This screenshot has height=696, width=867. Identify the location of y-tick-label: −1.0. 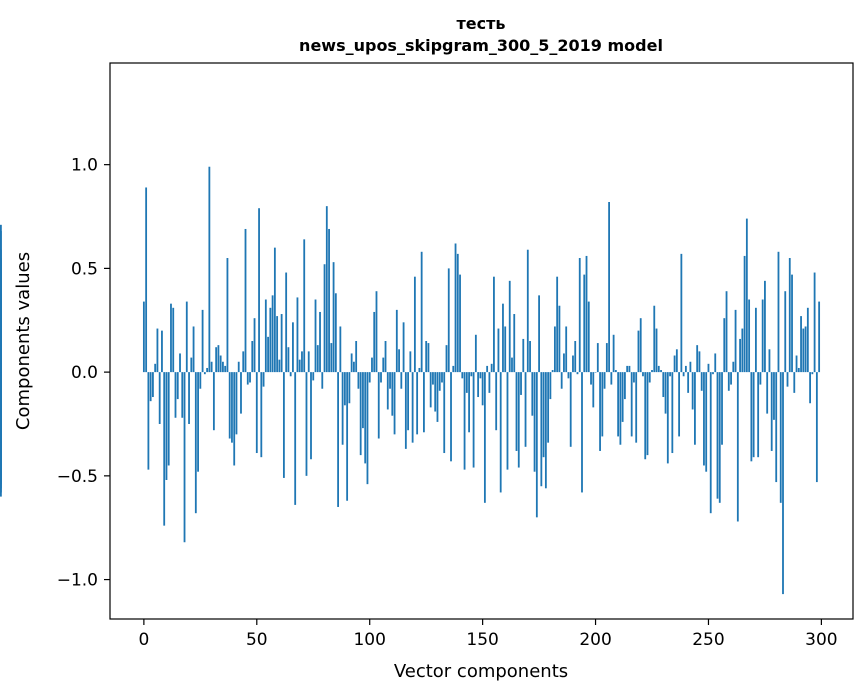
(77, 581).